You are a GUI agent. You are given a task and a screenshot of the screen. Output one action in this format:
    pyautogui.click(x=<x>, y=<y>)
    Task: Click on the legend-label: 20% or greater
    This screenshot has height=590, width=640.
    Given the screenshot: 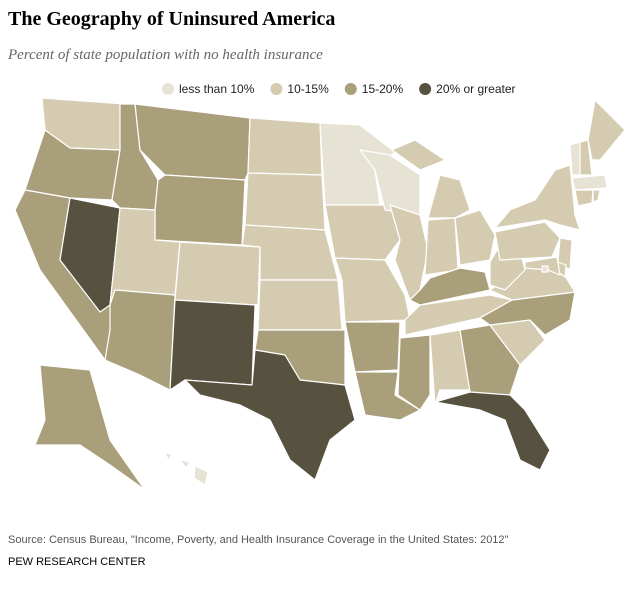 What is the action you would take?
    pyautogui.click(x=475, y=89)
    